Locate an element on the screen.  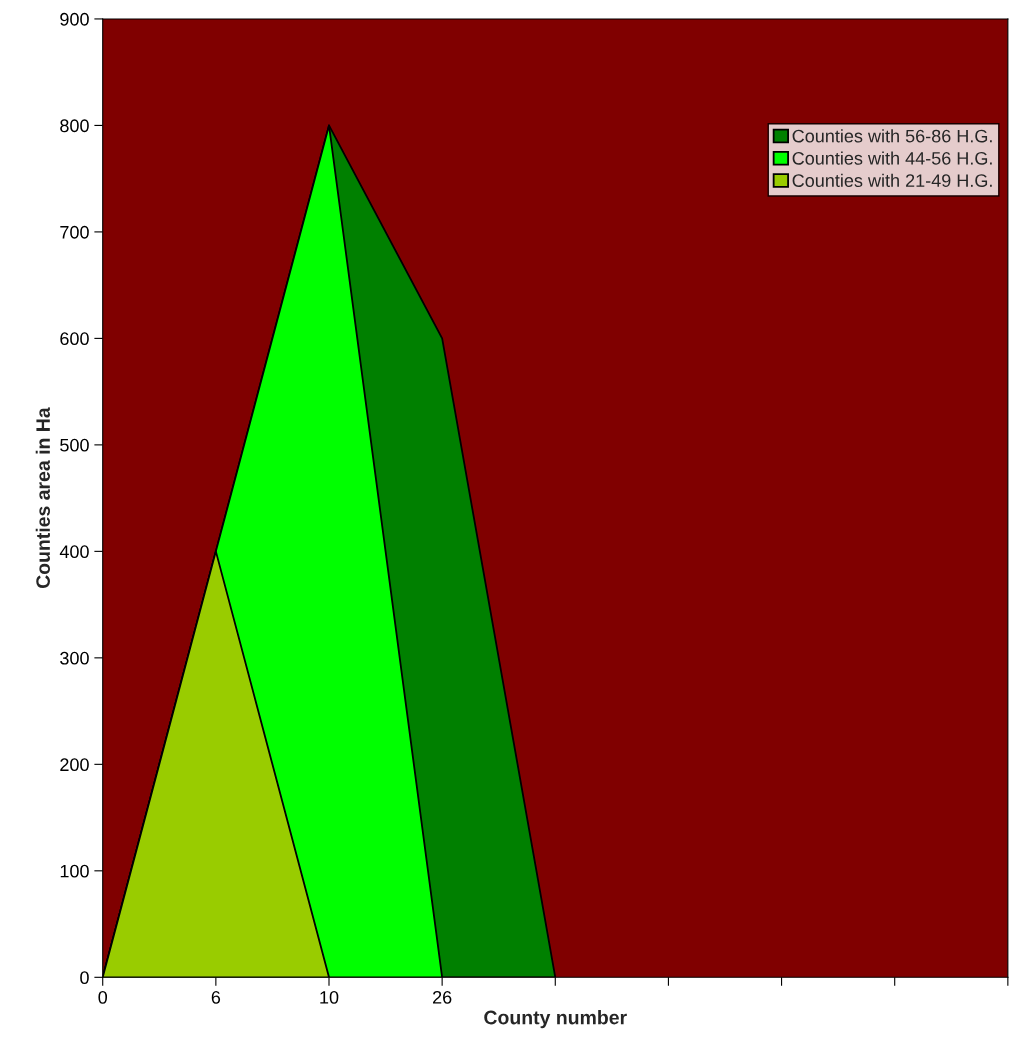
y-tick-label: 500 is located at coordinates (74, 445).